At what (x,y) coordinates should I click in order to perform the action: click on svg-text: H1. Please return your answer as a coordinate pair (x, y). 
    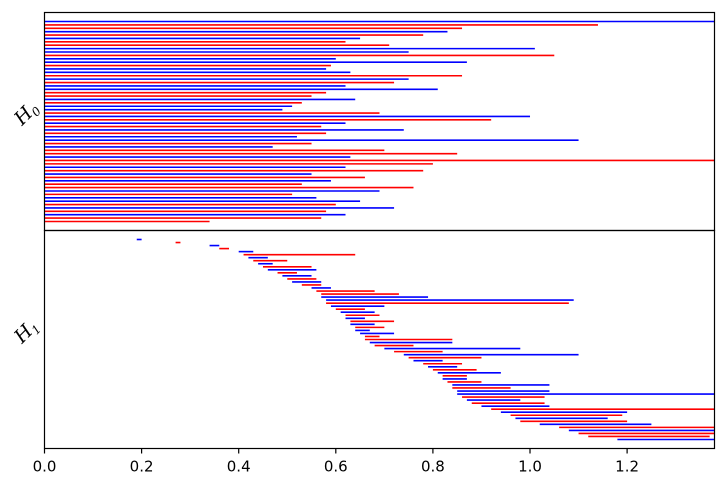
    Looking at the image, I should click on (26, 332).